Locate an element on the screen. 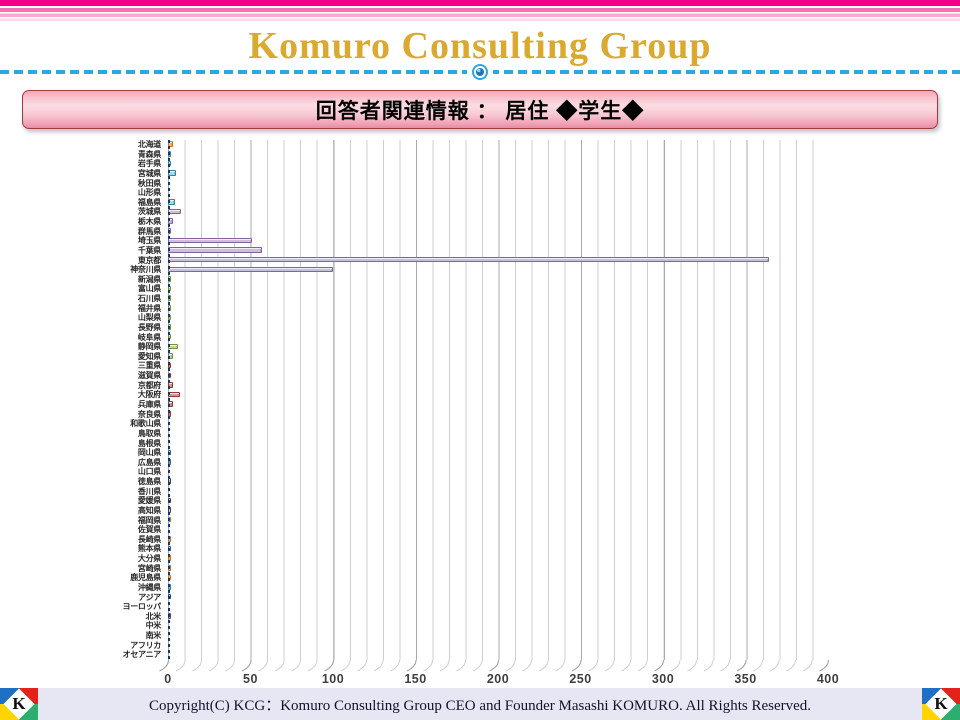 This screenshot has width=960, height=720. y-category-label: 埼玉県 is located at coordinates (149, 241).